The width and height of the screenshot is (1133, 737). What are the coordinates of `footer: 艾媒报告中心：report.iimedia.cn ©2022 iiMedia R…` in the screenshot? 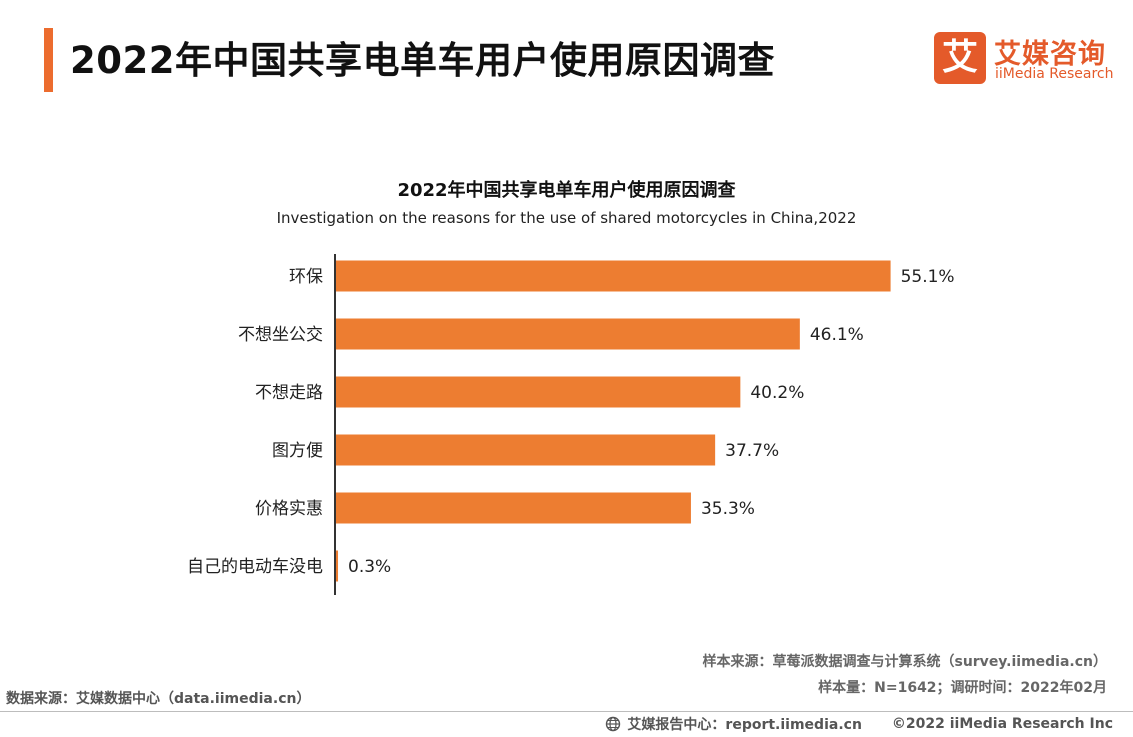 It's located at (859, 724).